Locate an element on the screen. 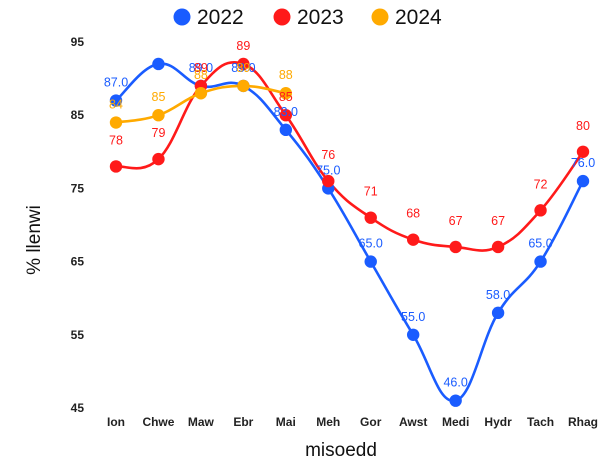 The height and width of the screenshot is (463, 605). data-label-2024: 89 is located at coordinates (243, 68).